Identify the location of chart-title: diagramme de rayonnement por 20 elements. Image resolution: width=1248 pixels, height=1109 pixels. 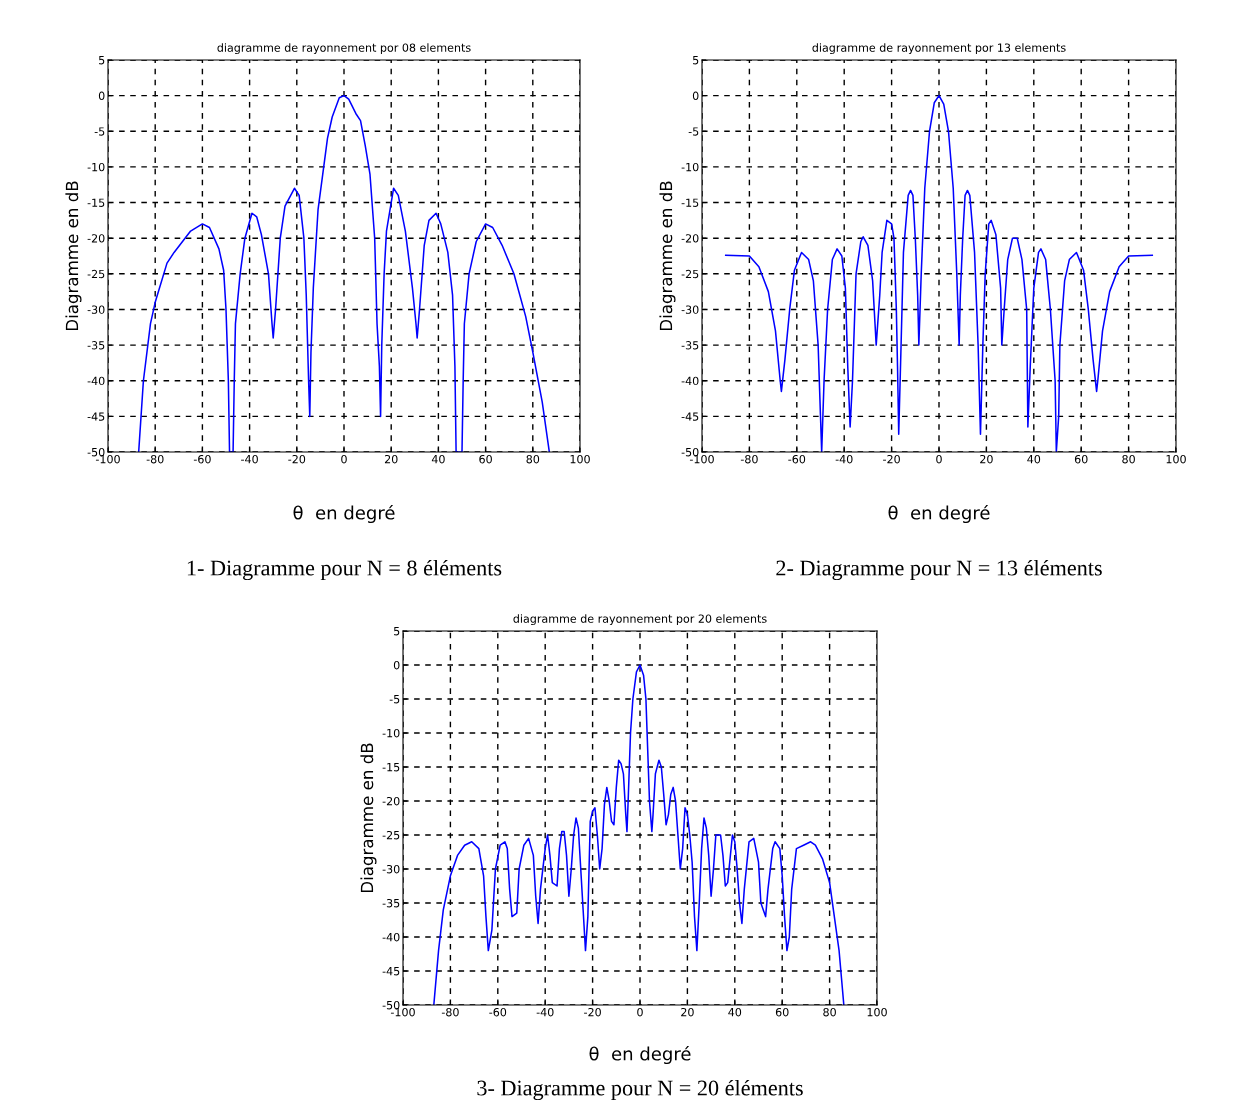
(640, 619).